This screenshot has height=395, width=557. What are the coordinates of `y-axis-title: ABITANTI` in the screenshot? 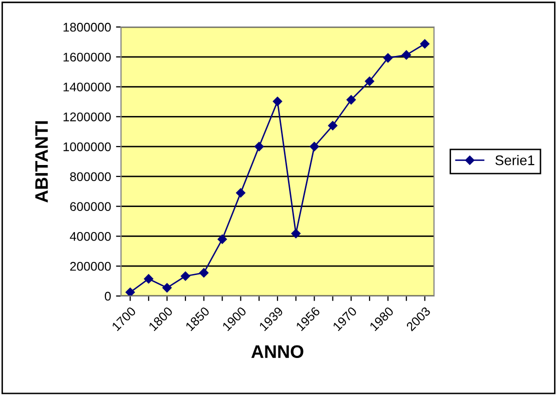 It's located at (41, 162).